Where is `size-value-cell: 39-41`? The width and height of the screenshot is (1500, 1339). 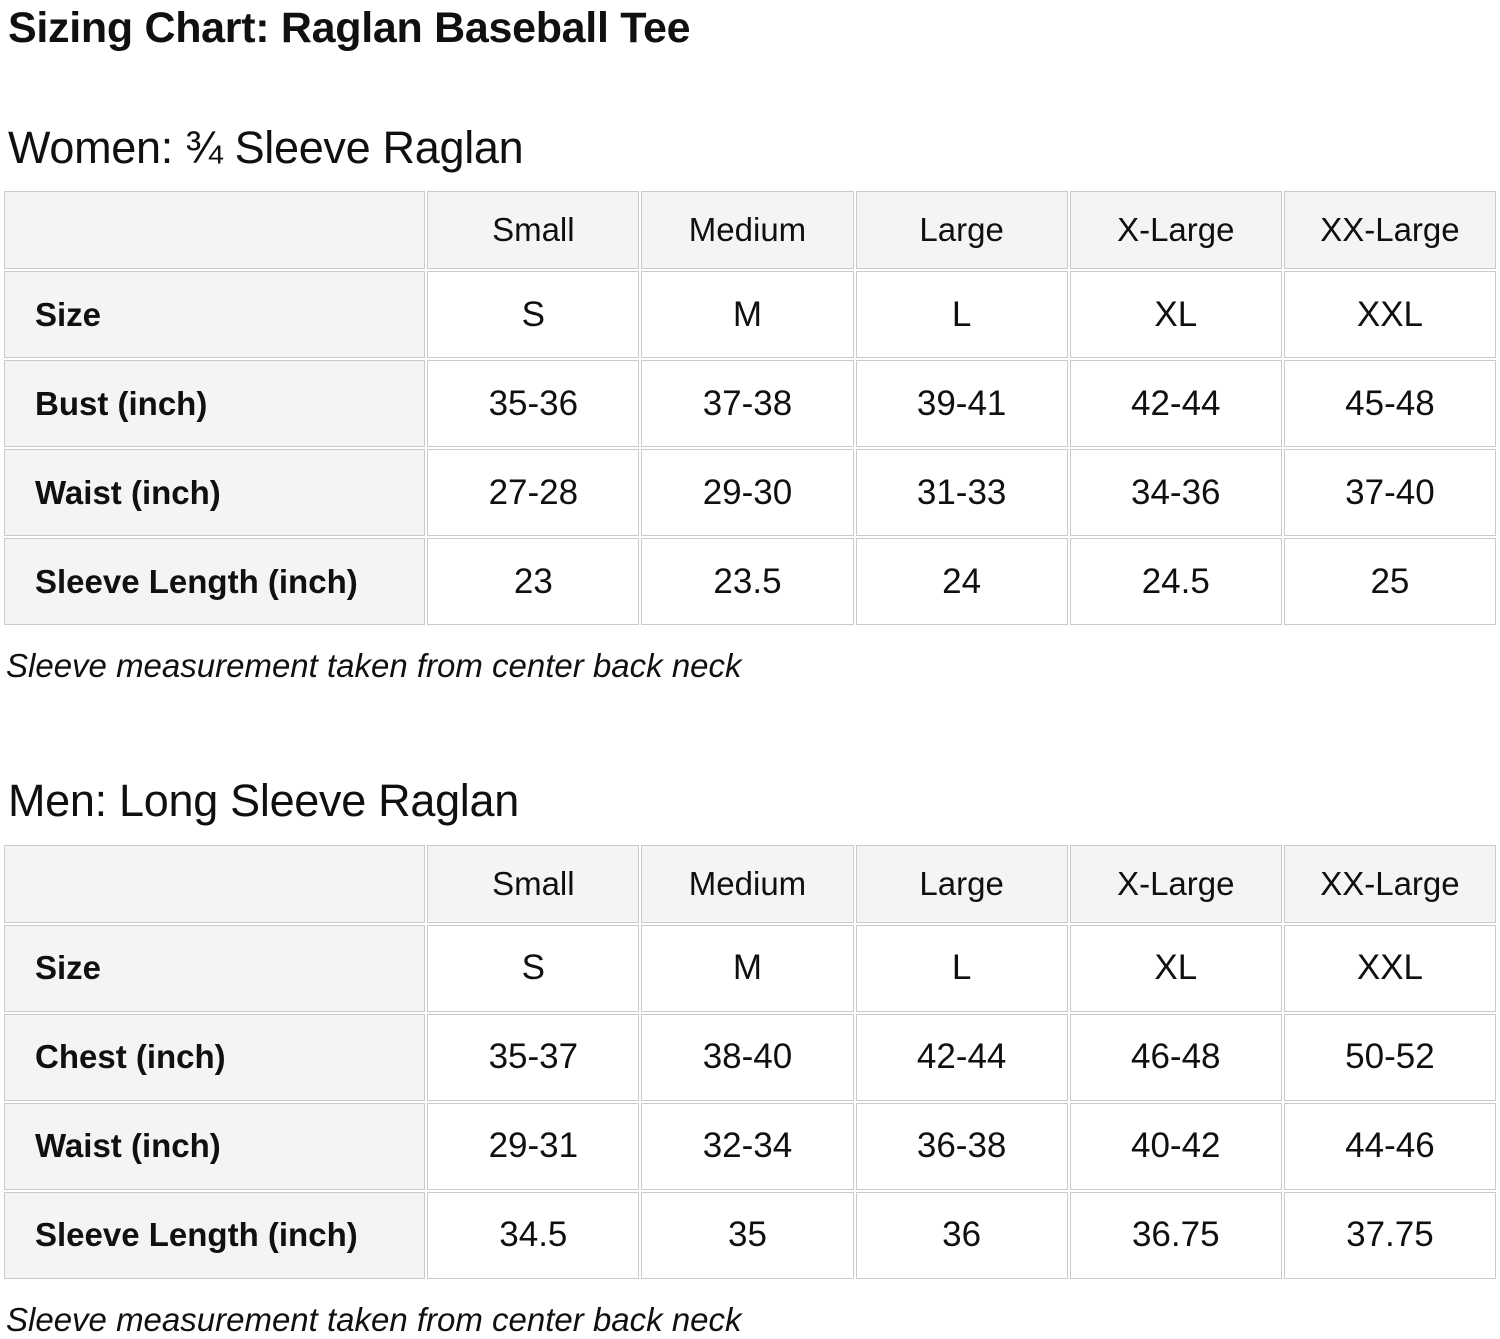 size-value-cell: 39-41 is located at coordinates (961, 404).